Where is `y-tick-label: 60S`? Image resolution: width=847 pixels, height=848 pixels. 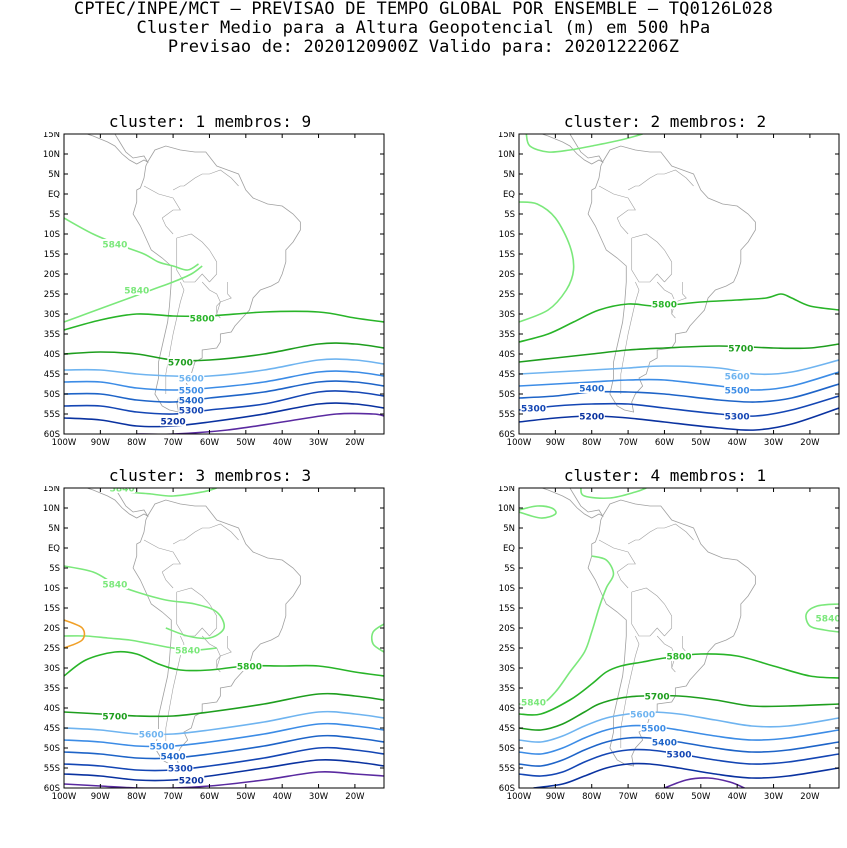 y-tick-label: 60S is located at coordinates (507, 789).